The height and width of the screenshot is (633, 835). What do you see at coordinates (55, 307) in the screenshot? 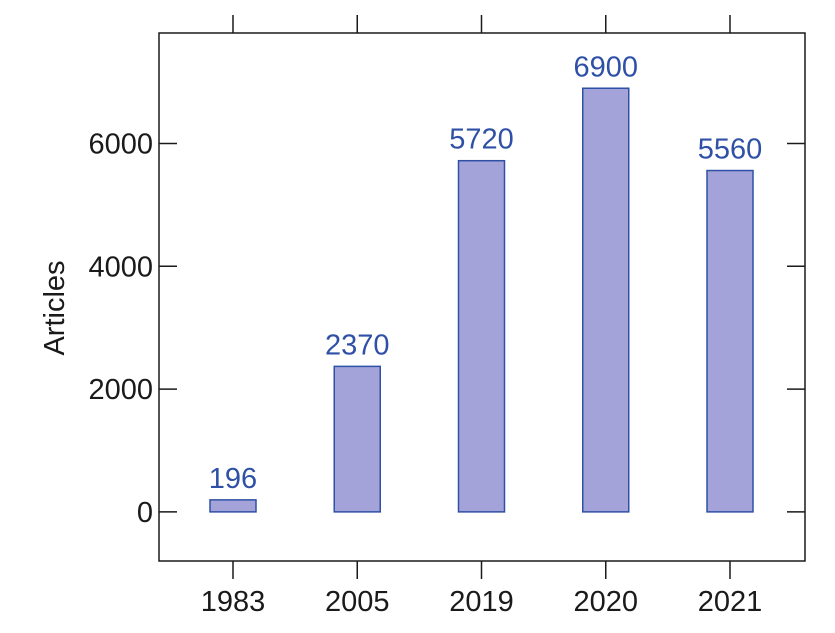
I see `y-axis-label: Articles` at bounding box center [55, 307].